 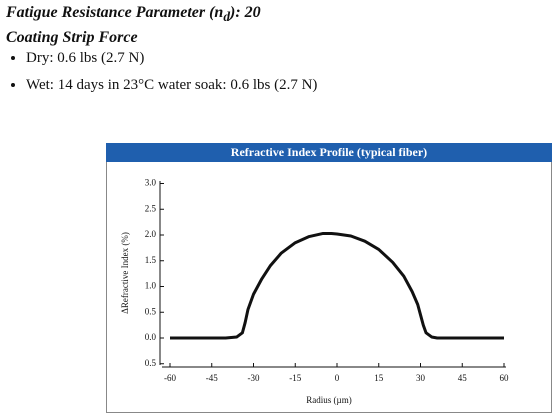 I want to click on x-tick-label: 0, so click(x=337, y=378).